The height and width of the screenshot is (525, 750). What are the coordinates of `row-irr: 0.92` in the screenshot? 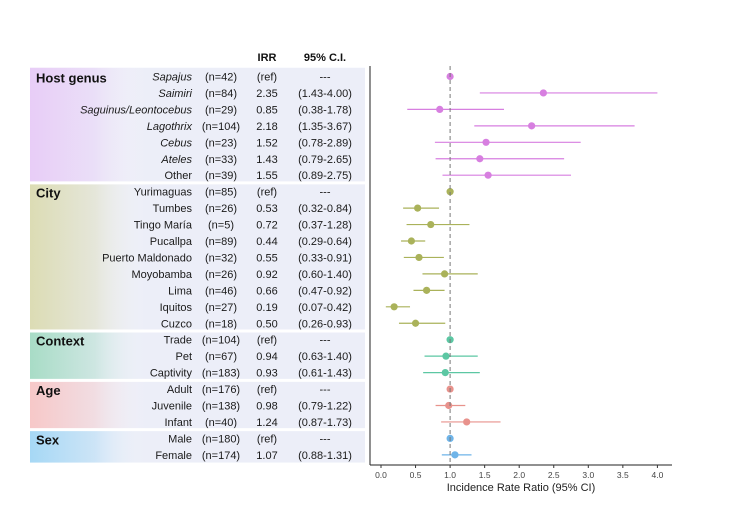 It's located at (266, 275).